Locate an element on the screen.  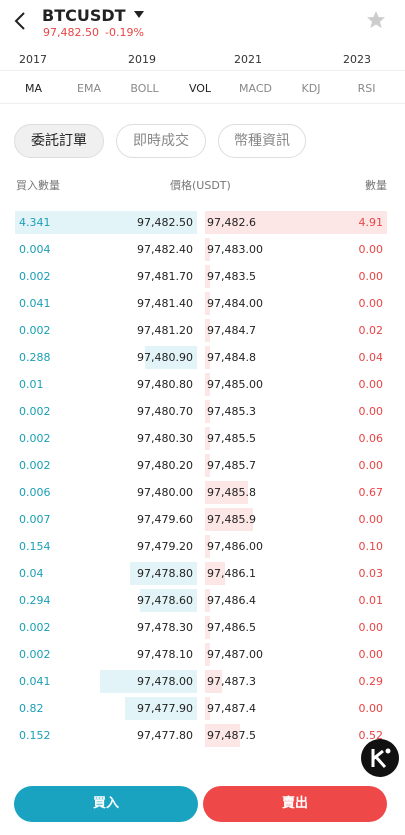
indicator-tab: MACD is located at coordinates (255, 88).